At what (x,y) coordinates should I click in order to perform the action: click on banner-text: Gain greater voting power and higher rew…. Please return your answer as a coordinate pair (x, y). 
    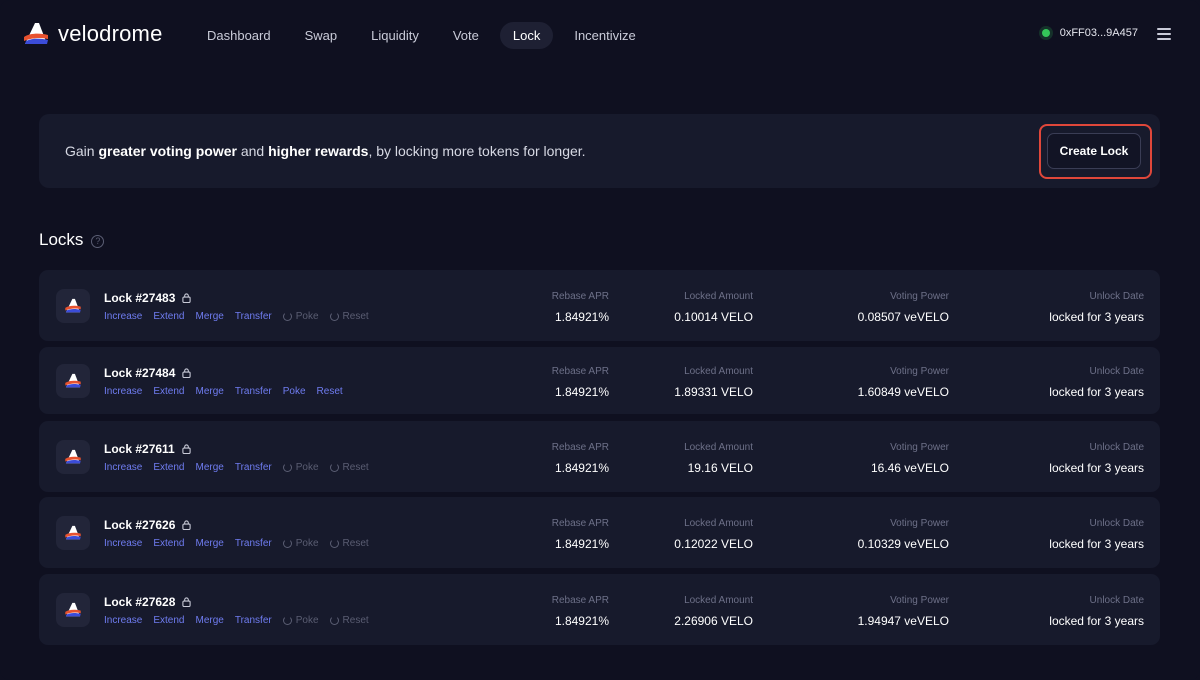
    Looking at the image, I should click on (325, 151).